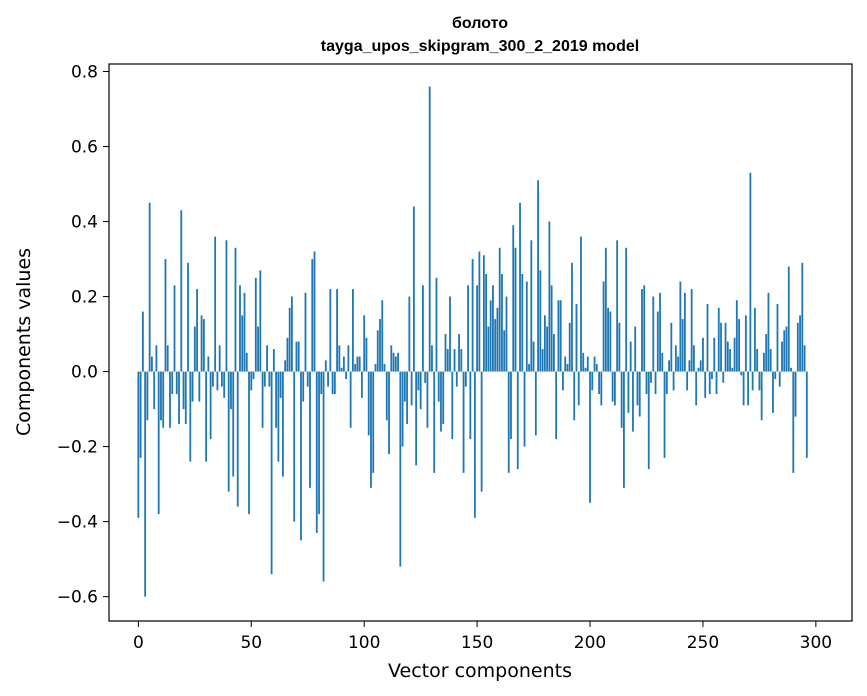 This screenshot has width=867, height=696. Describe the element at coordinates (84, 223) in the screenshot. I see `y-tick-label: 0.4` at that location.